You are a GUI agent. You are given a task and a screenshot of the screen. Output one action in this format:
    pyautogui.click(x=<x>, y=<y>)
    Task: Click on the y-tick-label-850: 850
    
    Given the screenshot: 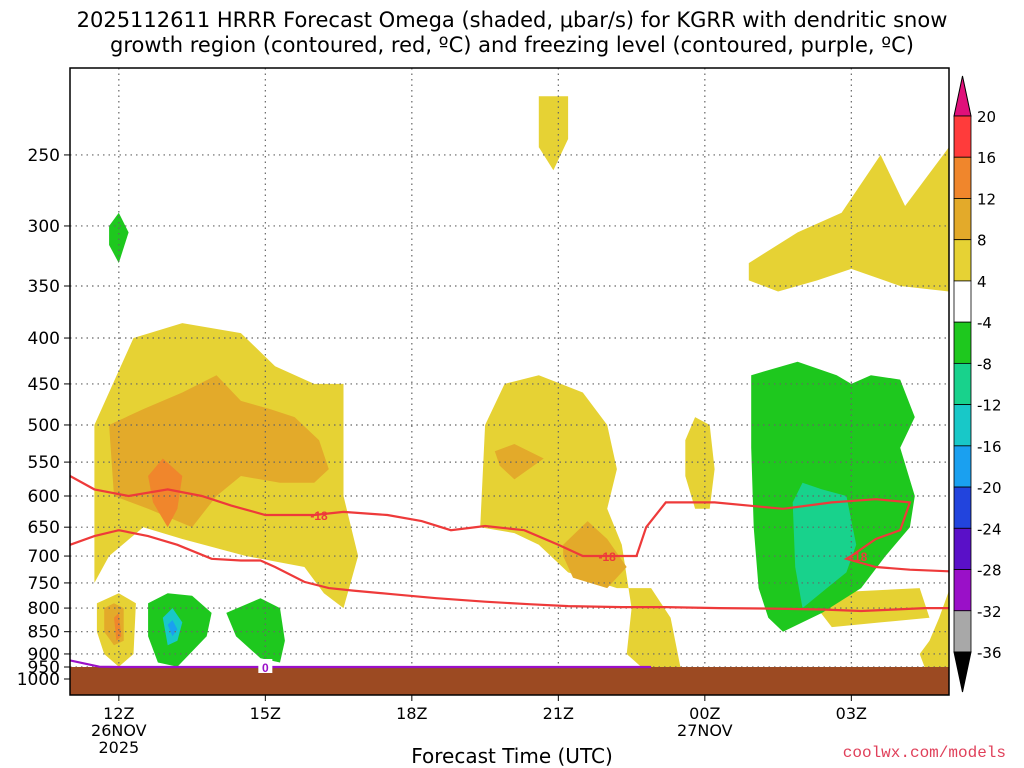 What is the action you would take?
    pyautogui.click(x=44, y=633)
    